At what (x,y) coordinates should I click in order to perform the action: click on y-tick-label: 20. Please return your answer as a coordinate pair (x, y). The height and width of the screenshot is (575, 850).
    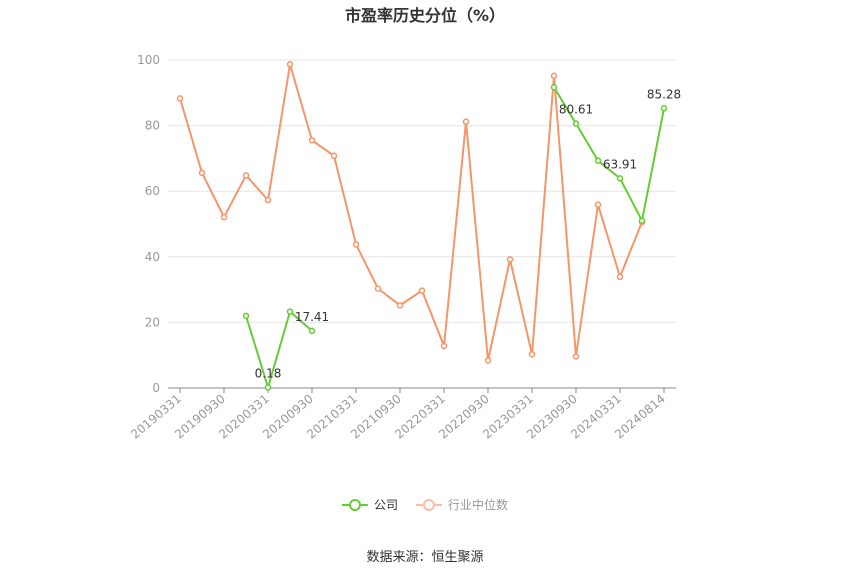
    Looking at the image, I should click on (152, 322).